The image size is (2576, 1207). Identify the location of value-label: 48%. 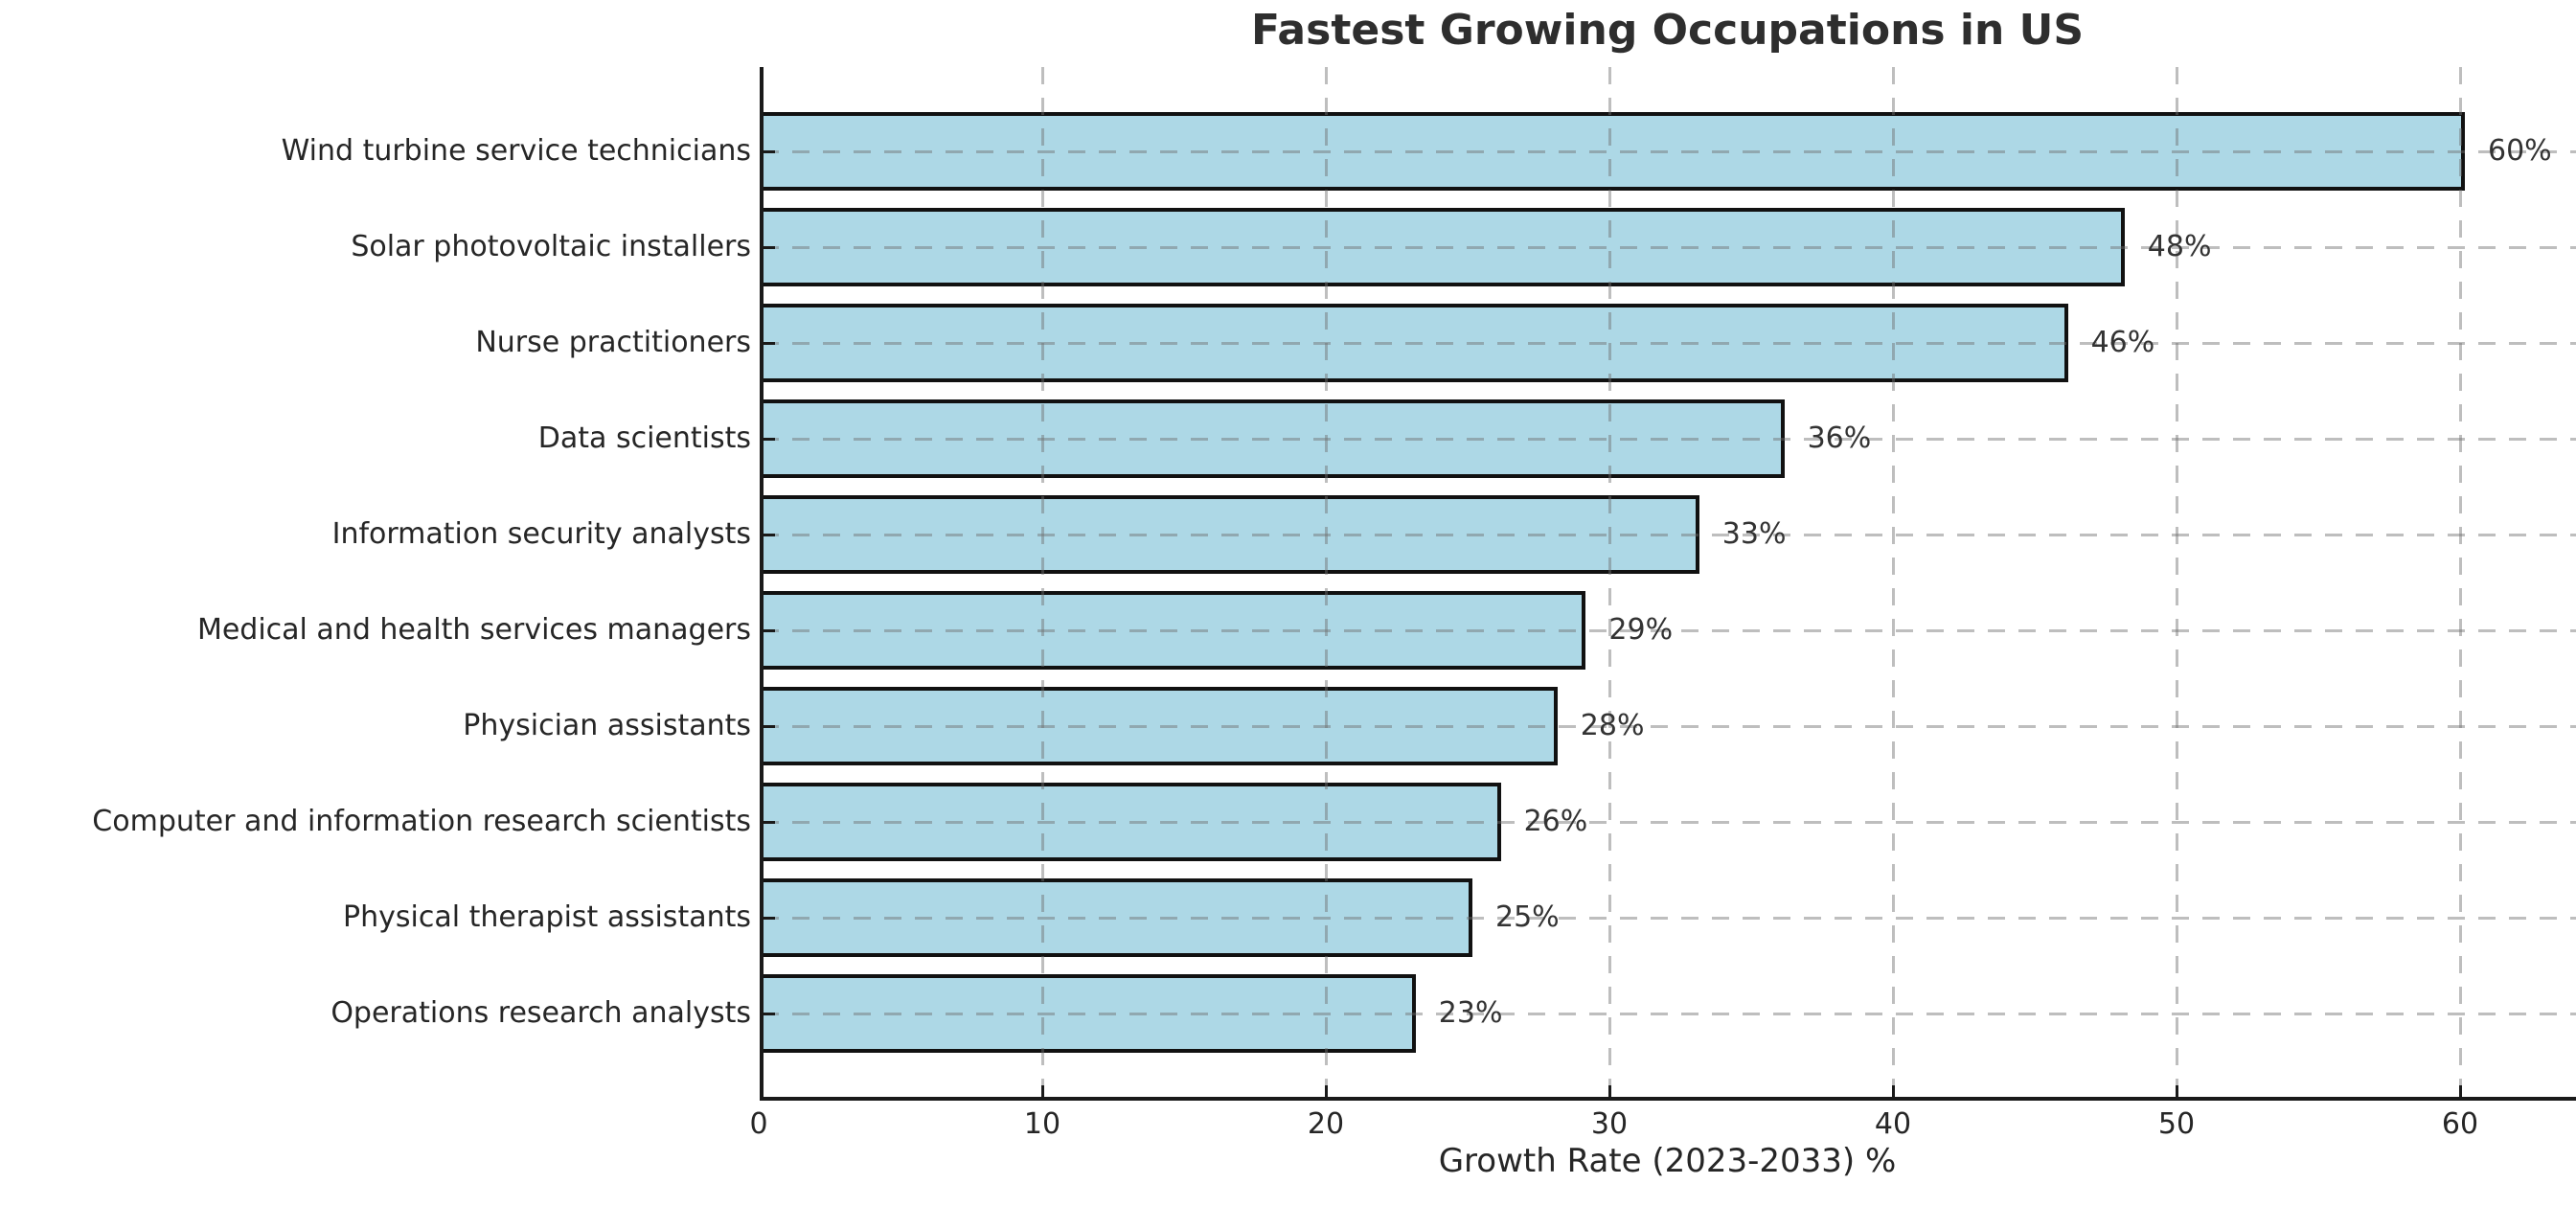
(2179, 247).